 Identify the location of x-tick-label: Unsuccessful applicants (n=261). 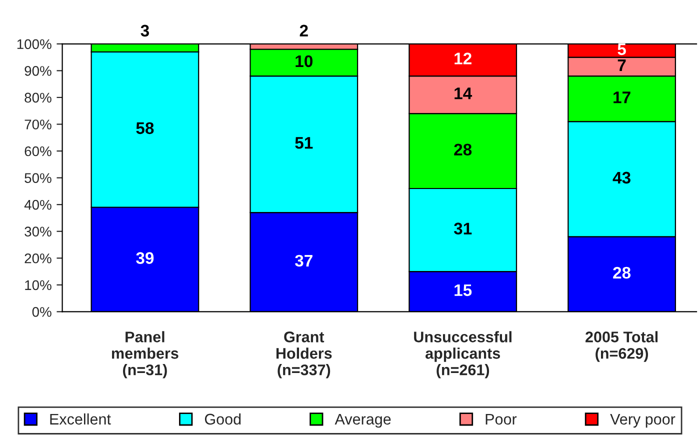
(463, 354).